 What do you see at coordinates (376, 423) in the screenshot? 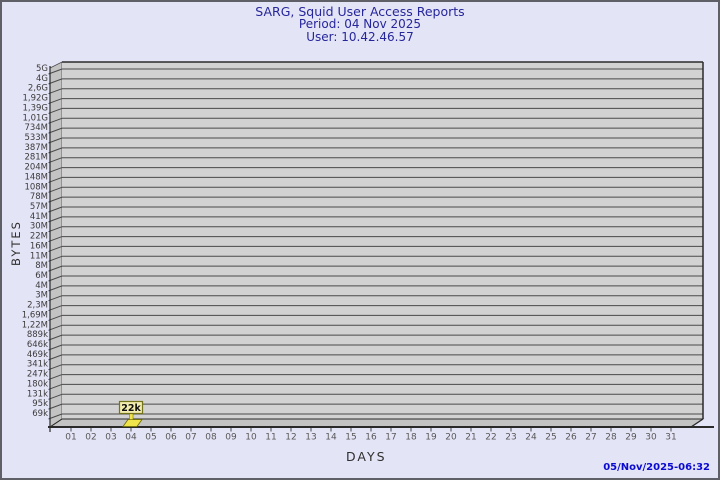
I see `floor` at bounding box center [376, 423].